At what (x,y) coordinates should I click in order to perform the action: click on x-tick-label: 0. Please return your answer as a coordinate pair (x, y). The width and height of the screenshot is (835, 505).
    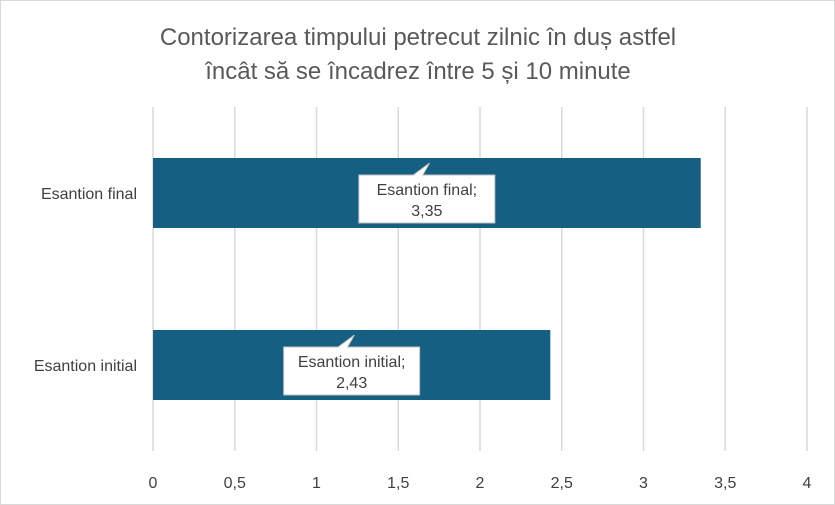
    Looking at the image, I should click on (153, 483).